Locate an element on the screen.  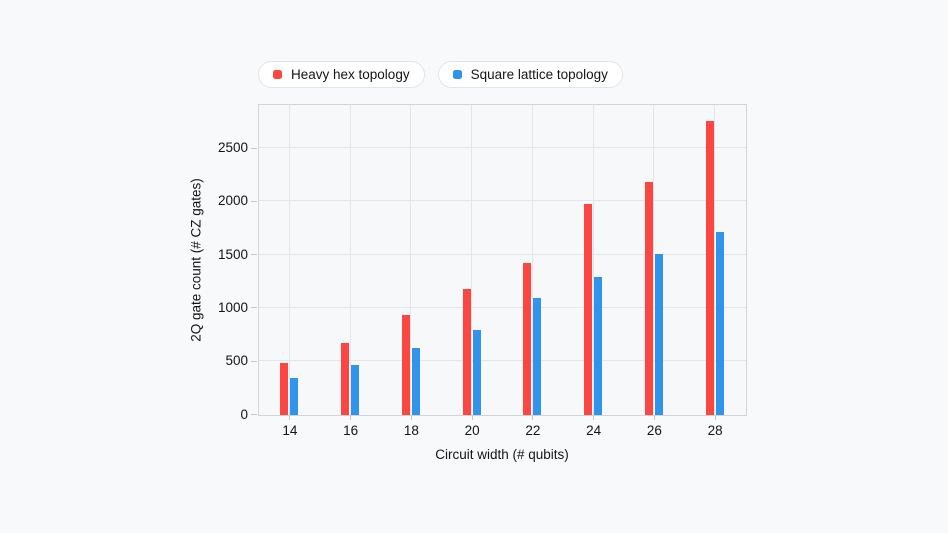
legend-swatch-square-lattice-icon is located at coordinates (457, 74).